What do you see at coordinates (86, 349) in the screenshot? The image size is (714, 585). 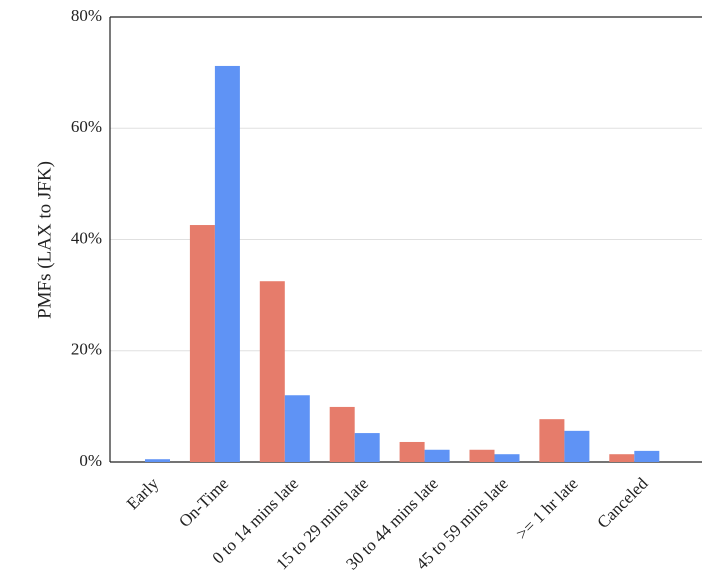 I see `y-tick-label: 20%` at bounding box center [86, 349].